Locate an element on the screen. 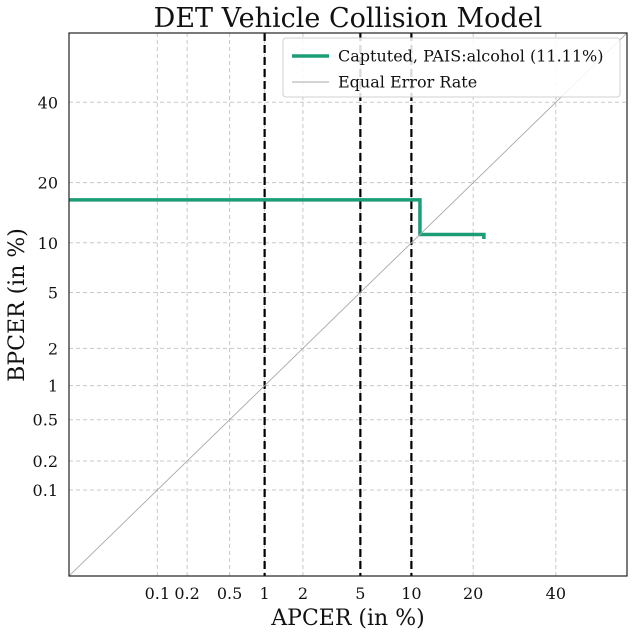 This screenshot has height=641, width=634. x-tick-label: 0.2 is located at coordinates (186, 593).